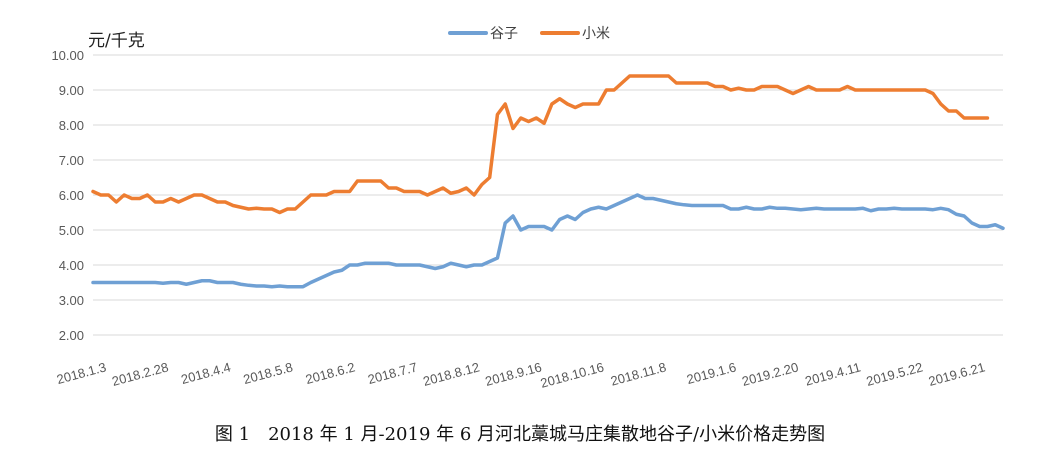 Image resolution: width=1040 pixels, height=456 pixels. What do you see at coordinates (711, 373) in the screenshot?
I see `x-tick-label: 2019.1.6` at bounding box center [711, 373].